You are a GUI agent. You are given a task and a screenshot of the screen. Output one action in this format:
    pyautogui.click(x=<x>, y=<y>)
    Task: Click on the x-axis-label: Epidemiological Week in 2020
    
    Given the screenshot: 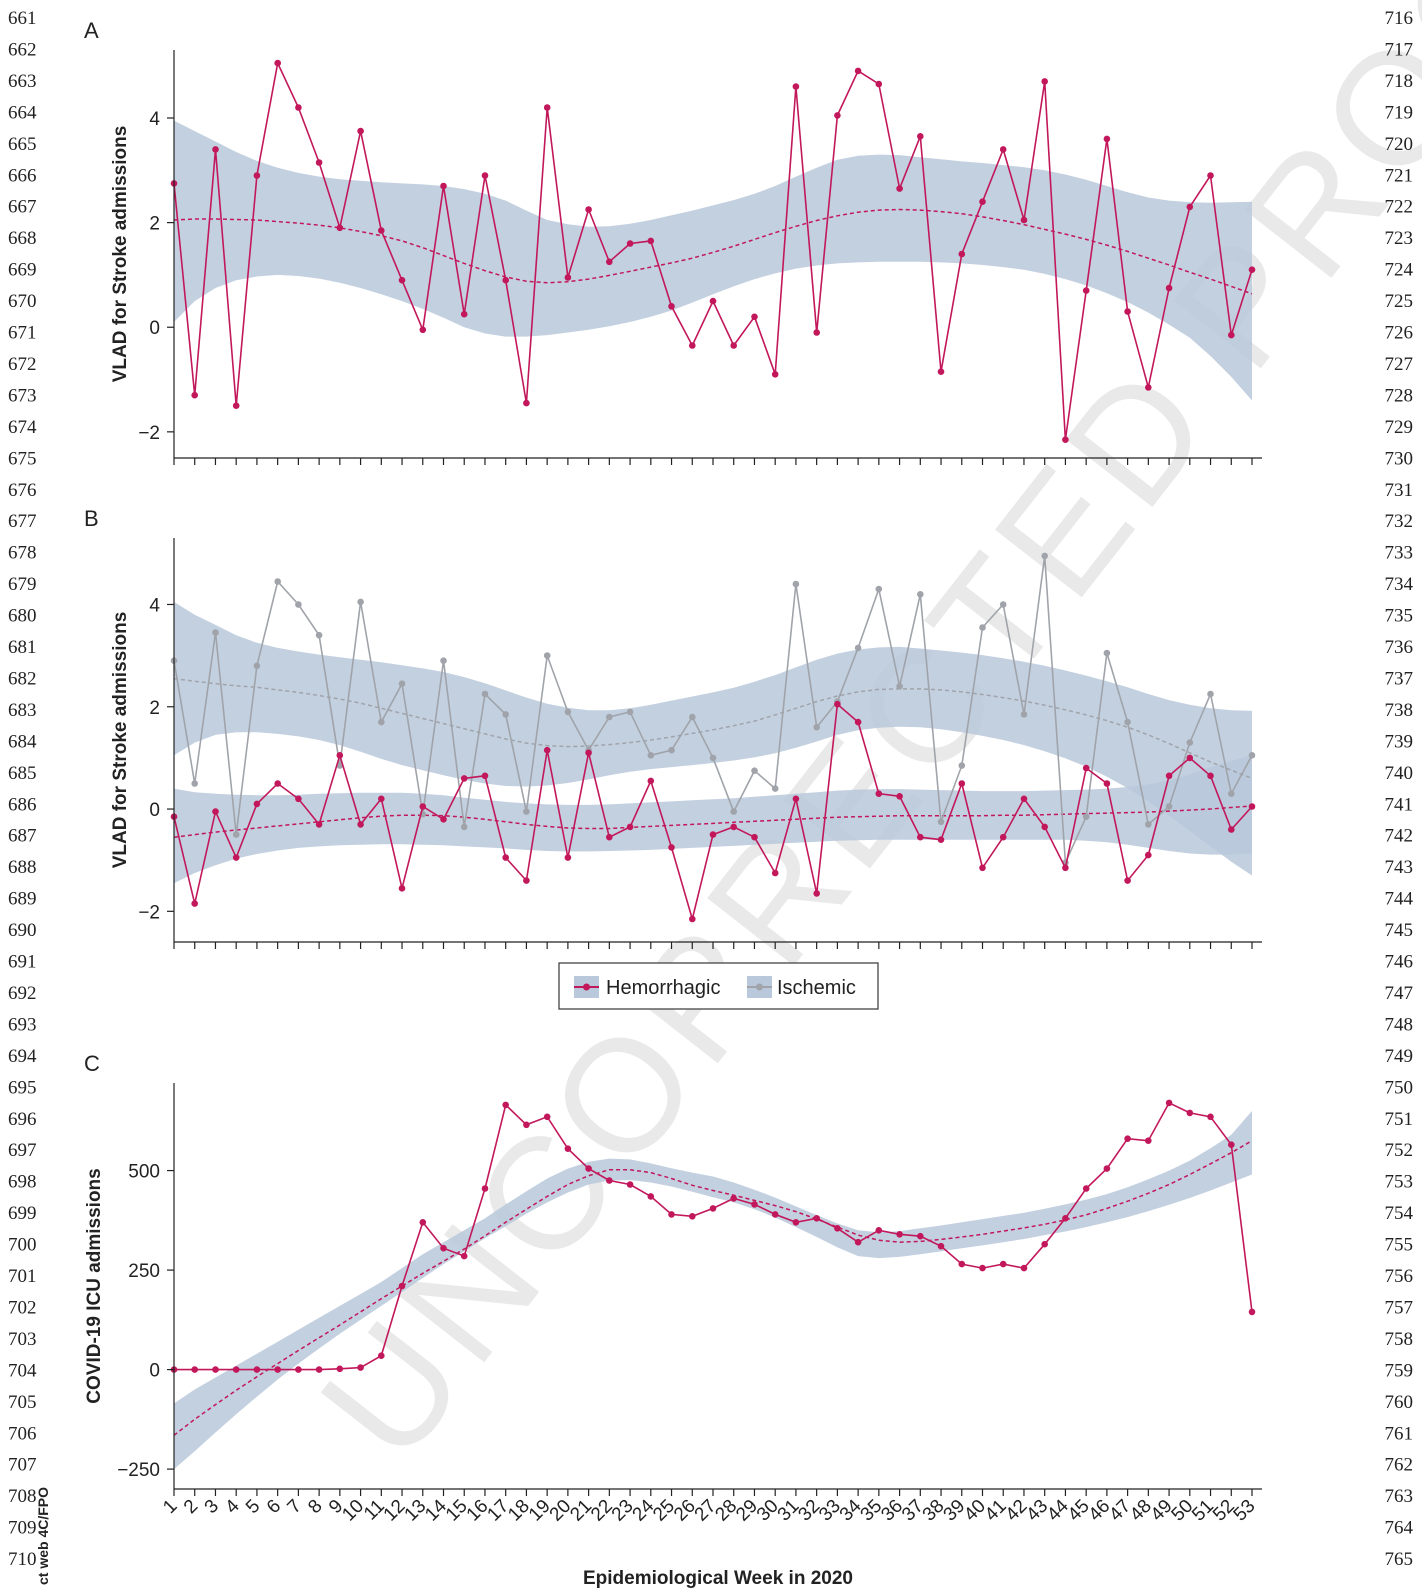 What is the action you would take?
    pyautogui.click(x=718, y=1578)
    